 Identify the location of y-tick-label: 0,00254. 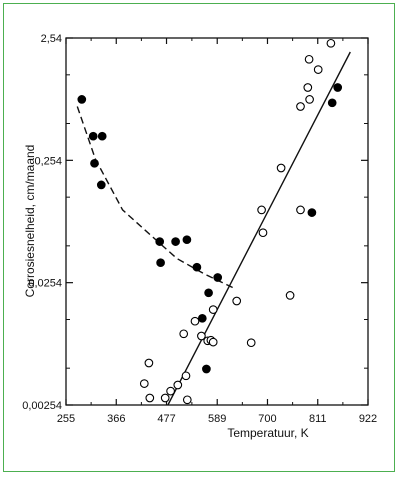
(42, 406).